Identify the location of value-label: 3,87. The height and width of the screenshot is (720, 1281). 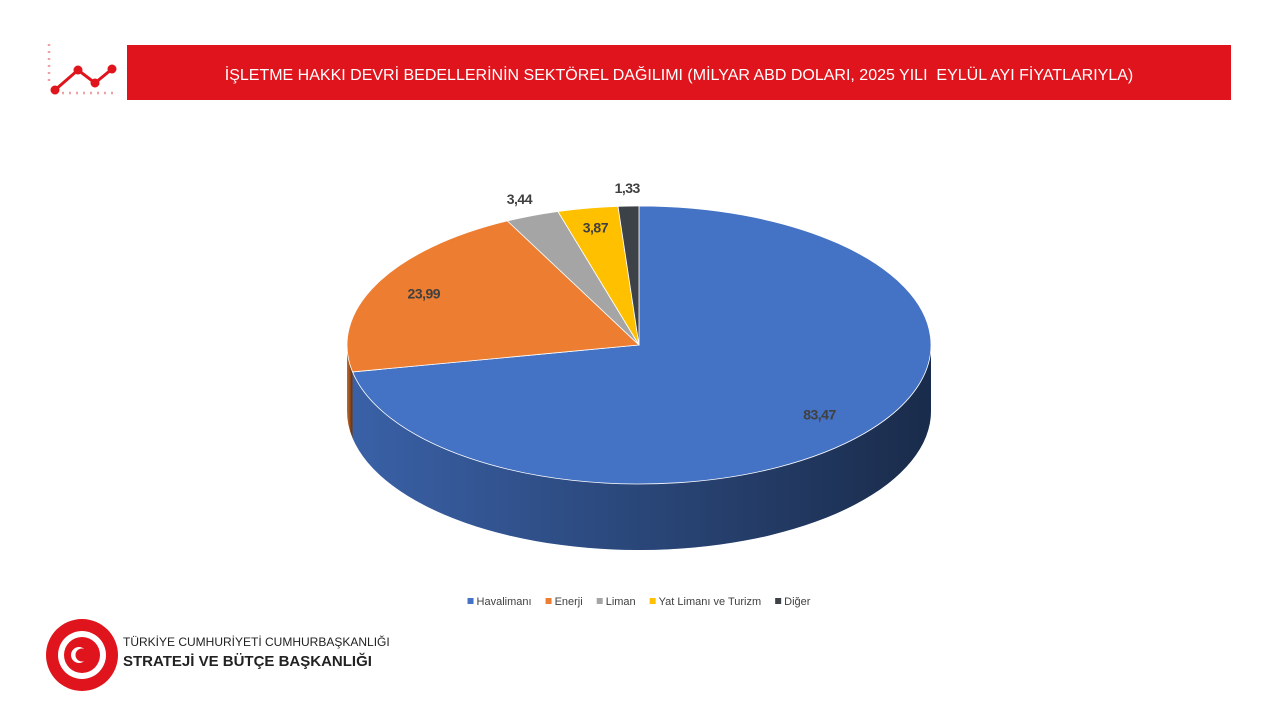
(596, 227).